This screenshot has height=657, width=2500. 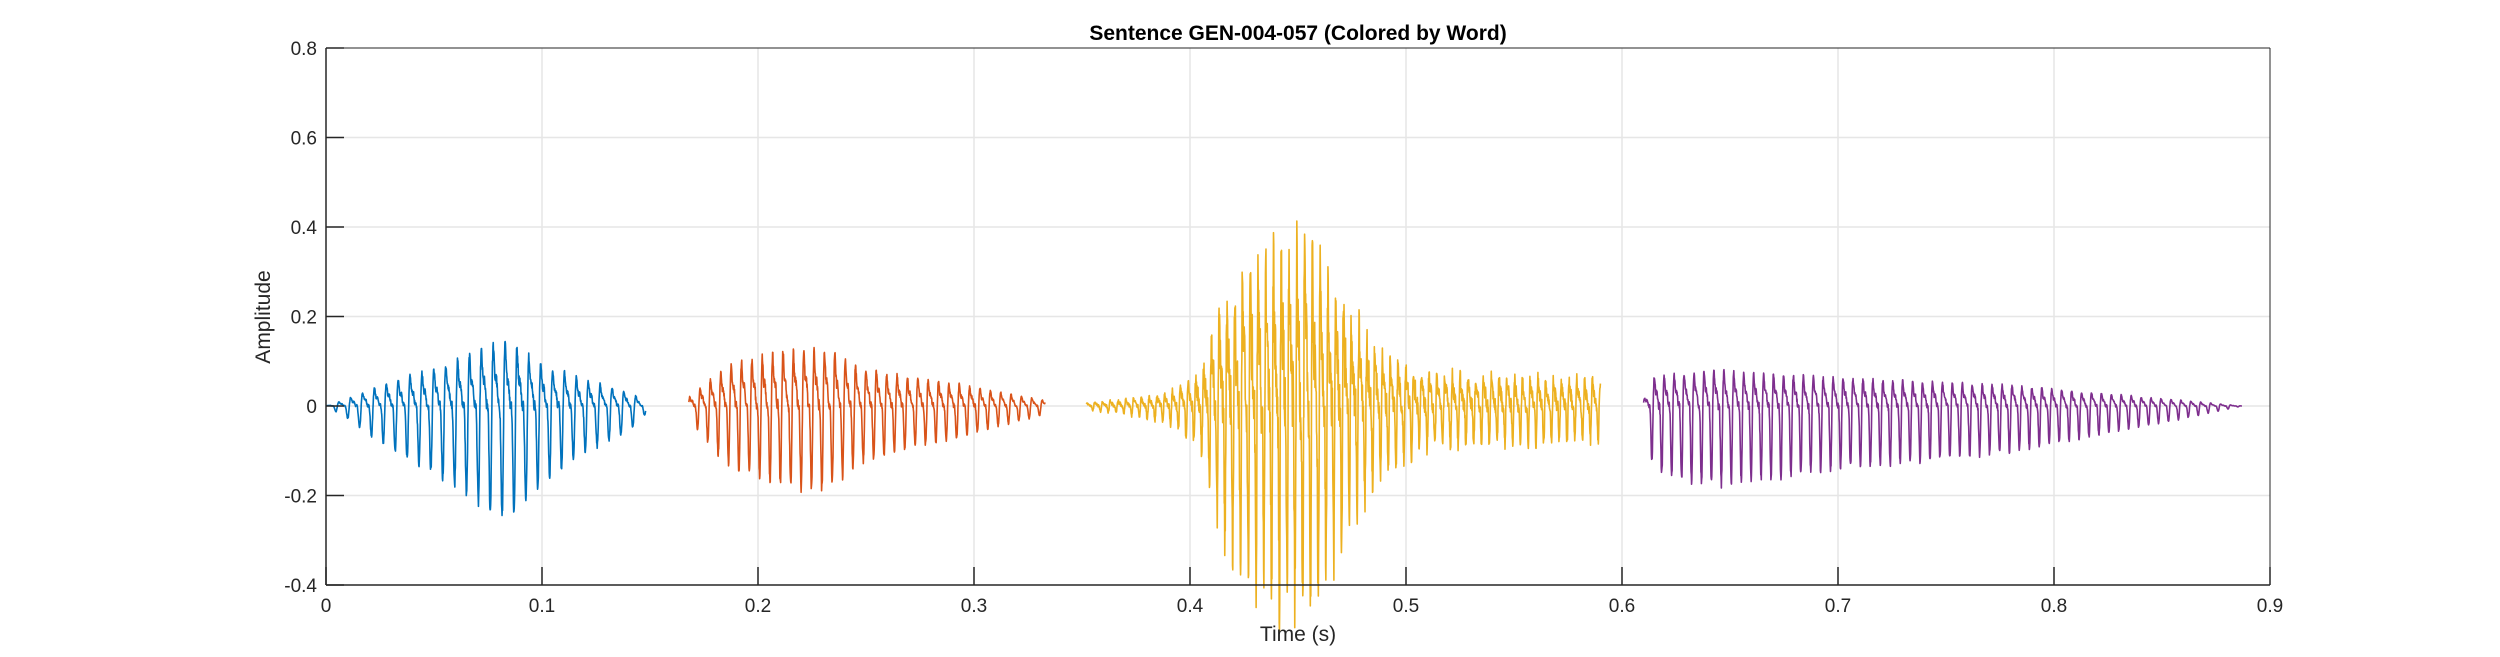 What do you see at coordinates (263, 316) in the screenshot?
I see `y-axis-label: Amplitude` at bounding box center [263, 316].